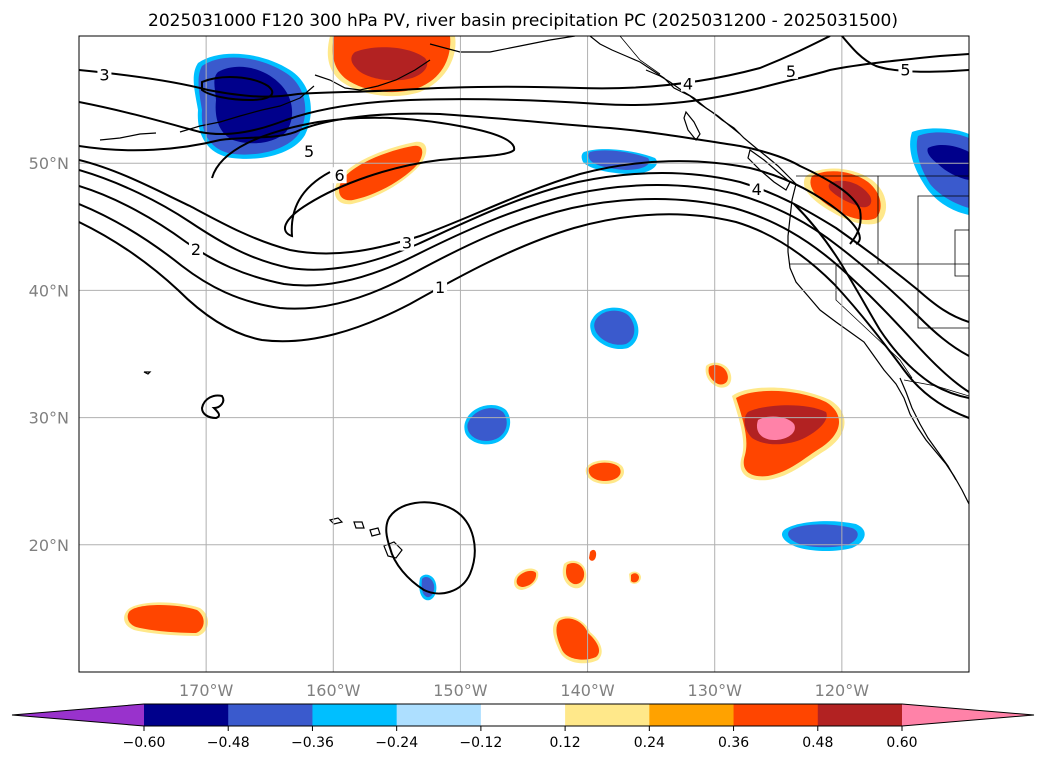  Describe the element at coordinates (359, 525) in the screenshot. I see `coastline-hawaii-oahu` at that location.